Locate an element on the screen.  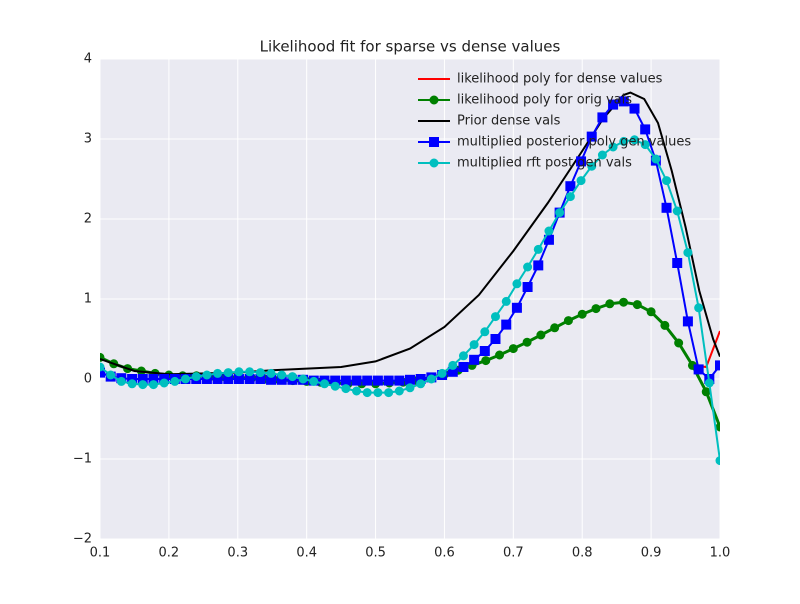
y-tick-label: −2 is located at coordinates (82, 539).